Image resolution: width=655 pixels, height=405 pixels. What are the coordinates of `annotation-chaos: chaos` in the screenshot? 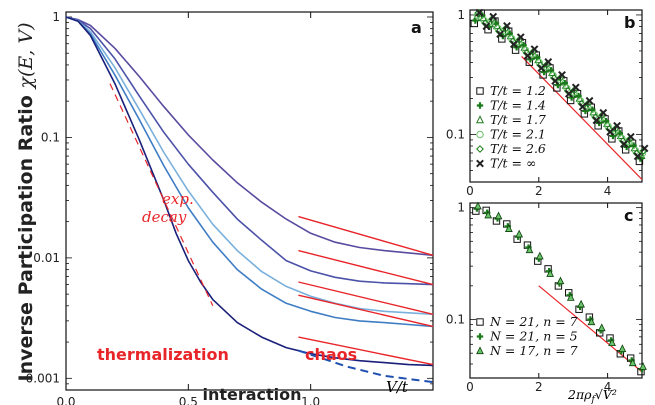 It's located at (331, 354).